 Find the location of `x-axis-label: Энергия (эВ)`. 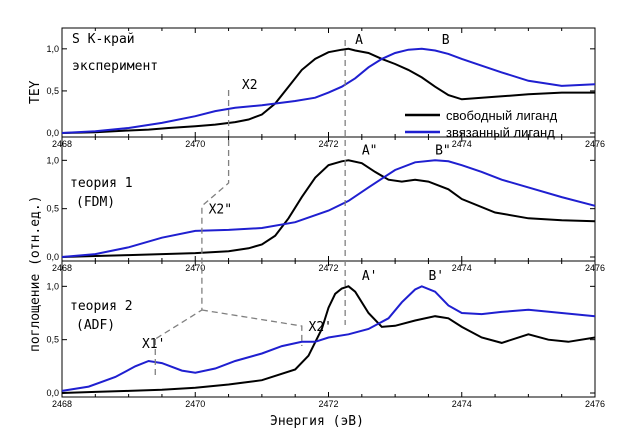

x-axis-label: Энергия (эВ) is located at coordinates (317, 421).